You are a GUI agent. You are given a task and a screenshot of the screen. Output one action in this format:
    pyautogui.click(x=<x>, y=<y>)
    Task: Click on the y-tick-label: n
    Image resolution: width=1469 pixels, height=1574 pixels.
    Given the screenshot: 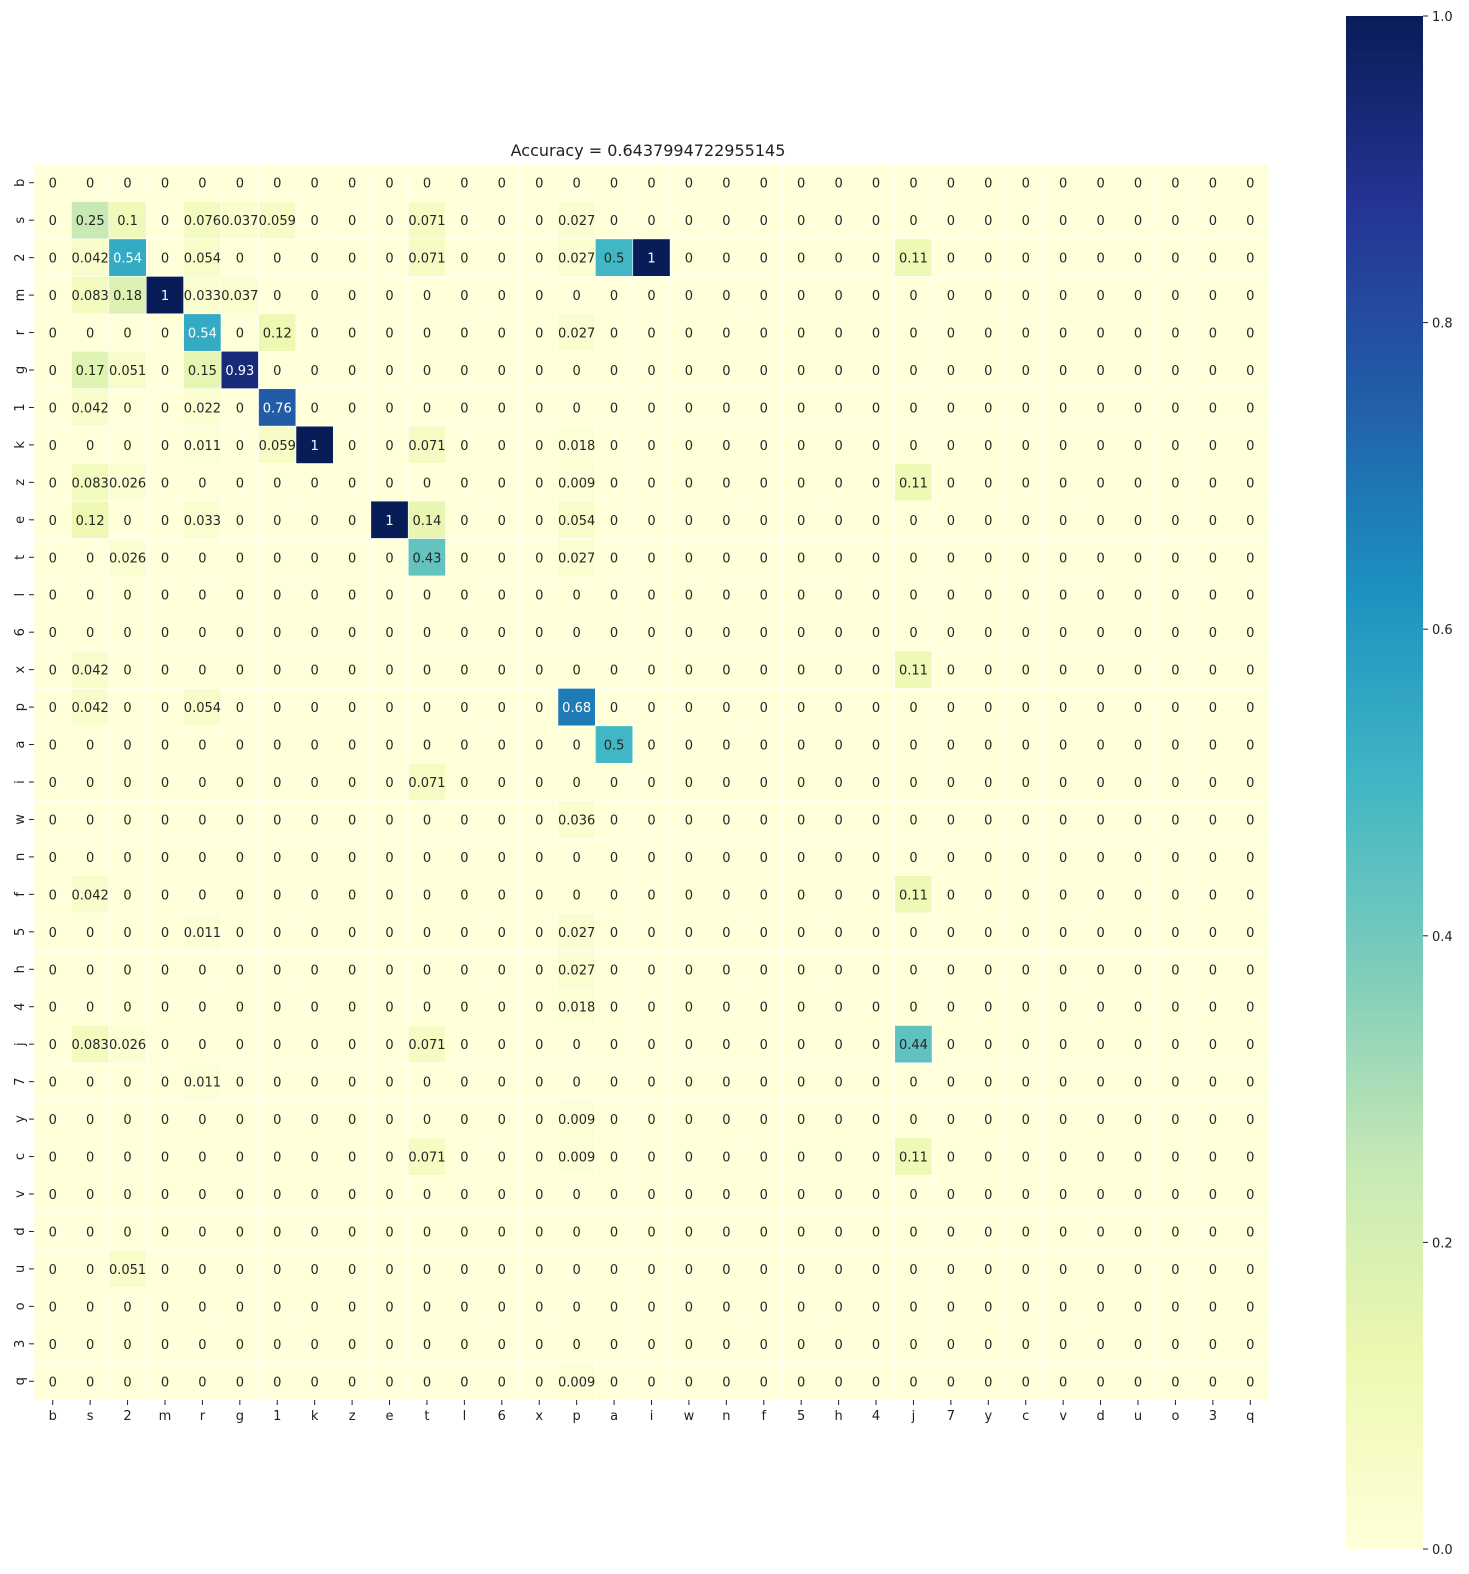 What is the action you would take?
    pyautogui.click(x=20, y=857)
    